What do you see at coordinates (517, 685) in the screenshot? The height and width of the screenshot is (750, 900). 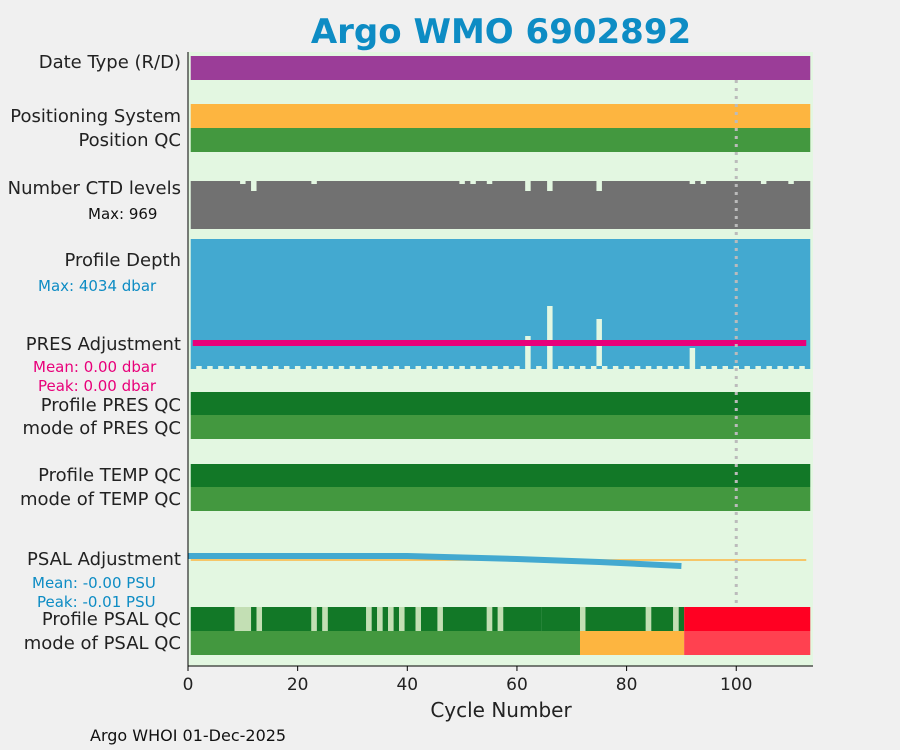 I see `x-tick-label: 60` at bounding box center [517, 685].